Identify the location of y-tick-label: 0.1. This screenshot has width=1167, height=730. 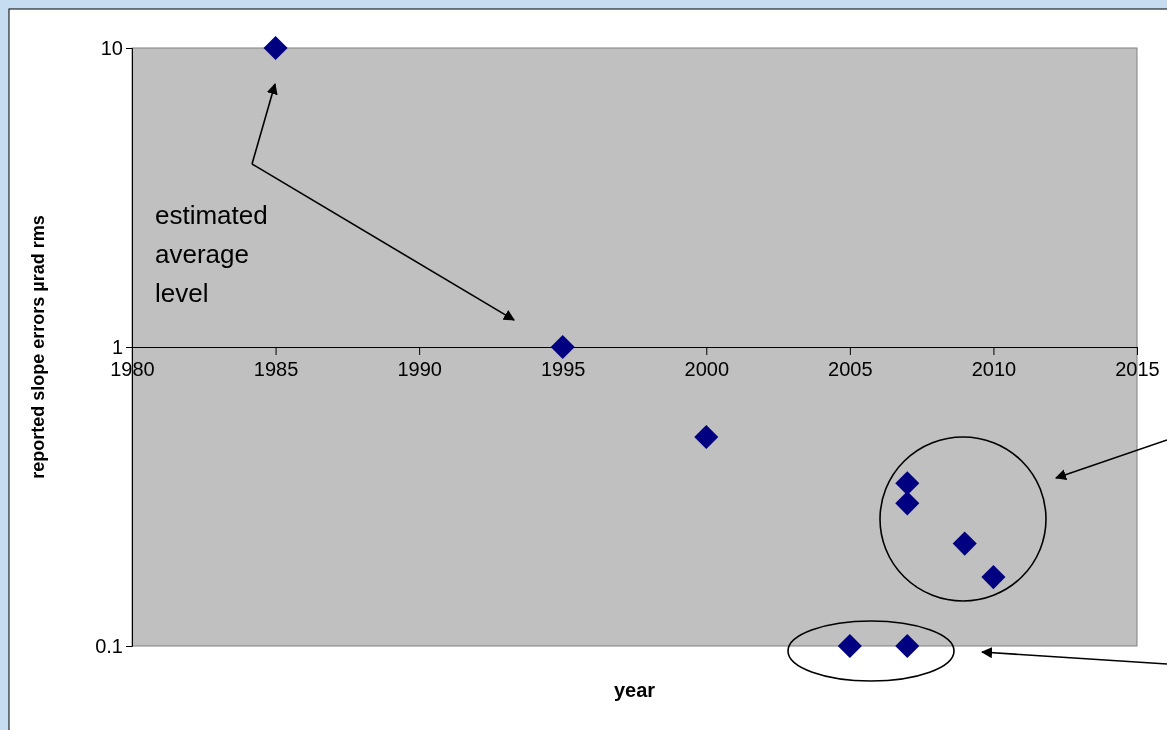
(109, 645).